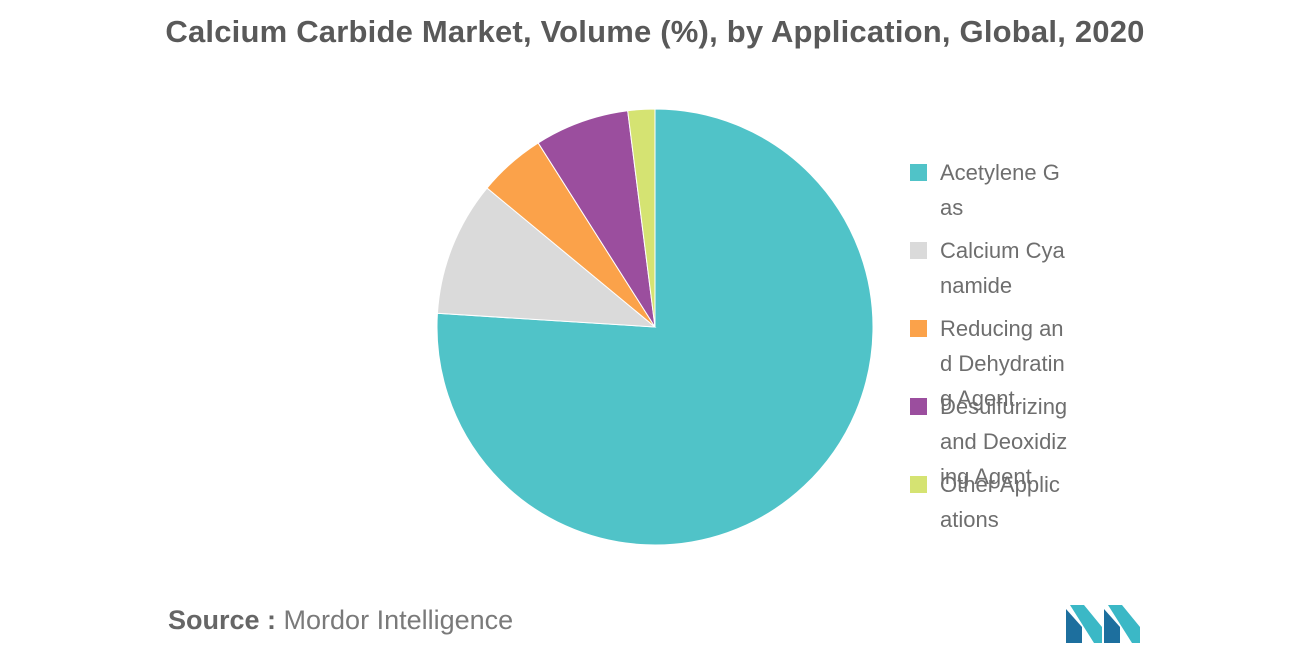  What do you see at coordinates (546, 257) in the screenshot?
I see `pie-slice-calcium-cyanamide` at bounding box center [546, 257].